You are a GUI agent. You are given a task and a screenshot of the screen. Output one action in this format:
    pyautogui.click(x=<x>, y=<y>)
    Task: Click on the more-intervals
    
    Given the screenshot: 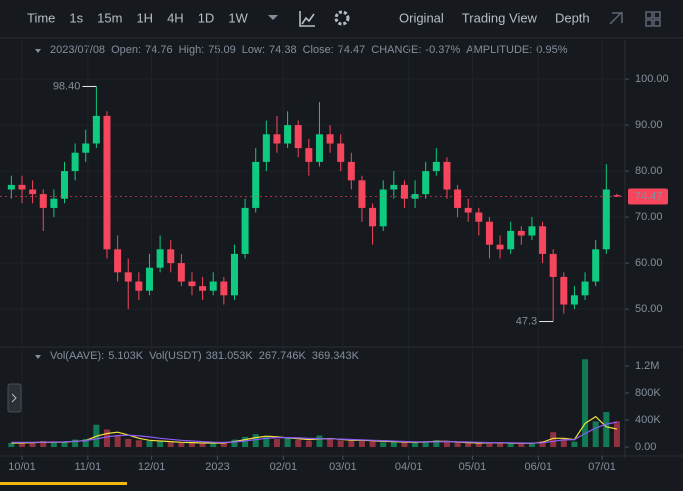 What is the action you would take?
    pyautogui.click(x=273, y=17)
    